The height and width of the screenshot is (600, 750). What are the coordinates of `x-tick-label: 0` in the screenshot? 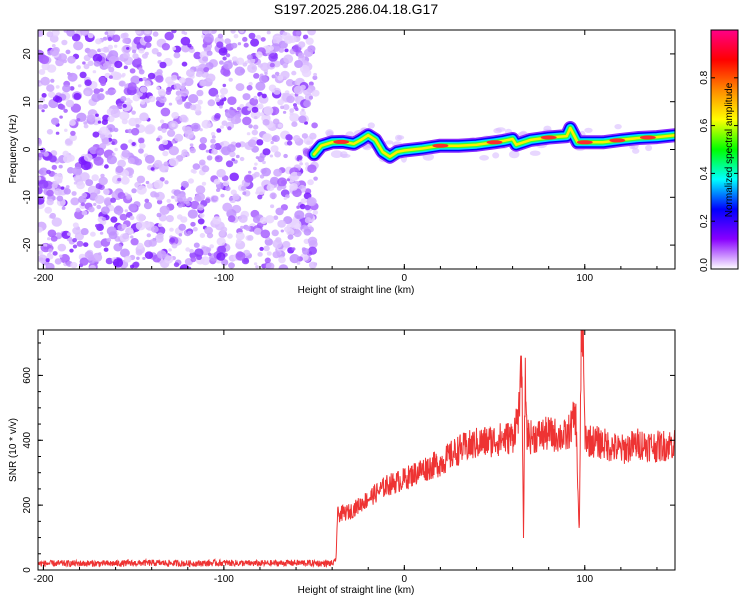 It's located at (405, 278).